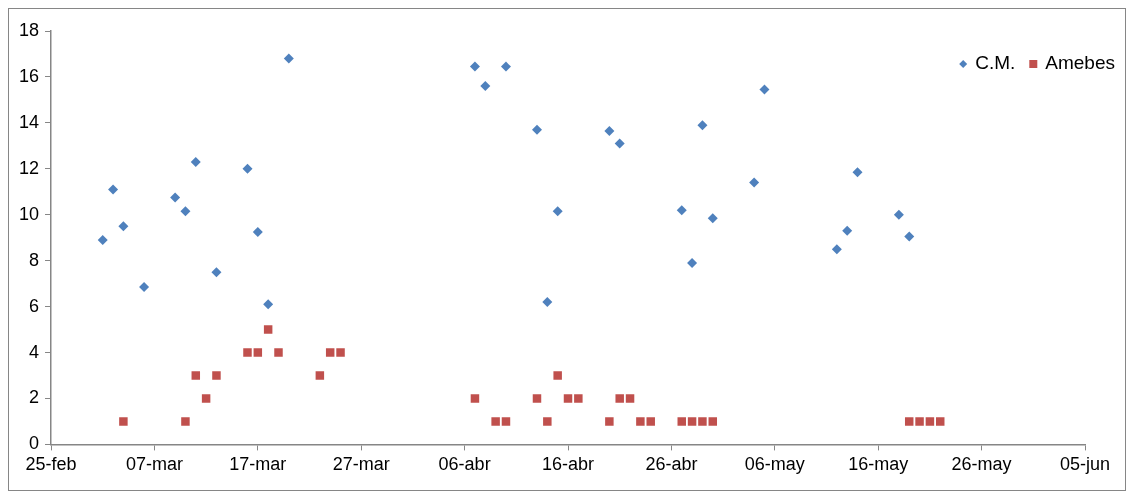  Describe the element at coordinates (154, 464) in the screenshot. I see `x-tick-label: 07-mar` at that location.